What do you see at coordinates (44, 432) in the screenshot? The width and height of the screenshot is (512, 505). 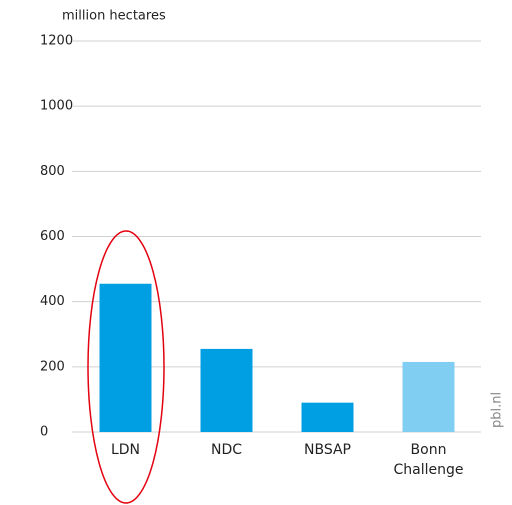 I see `y-tick-label: 0` at bounding box center [44, 432].